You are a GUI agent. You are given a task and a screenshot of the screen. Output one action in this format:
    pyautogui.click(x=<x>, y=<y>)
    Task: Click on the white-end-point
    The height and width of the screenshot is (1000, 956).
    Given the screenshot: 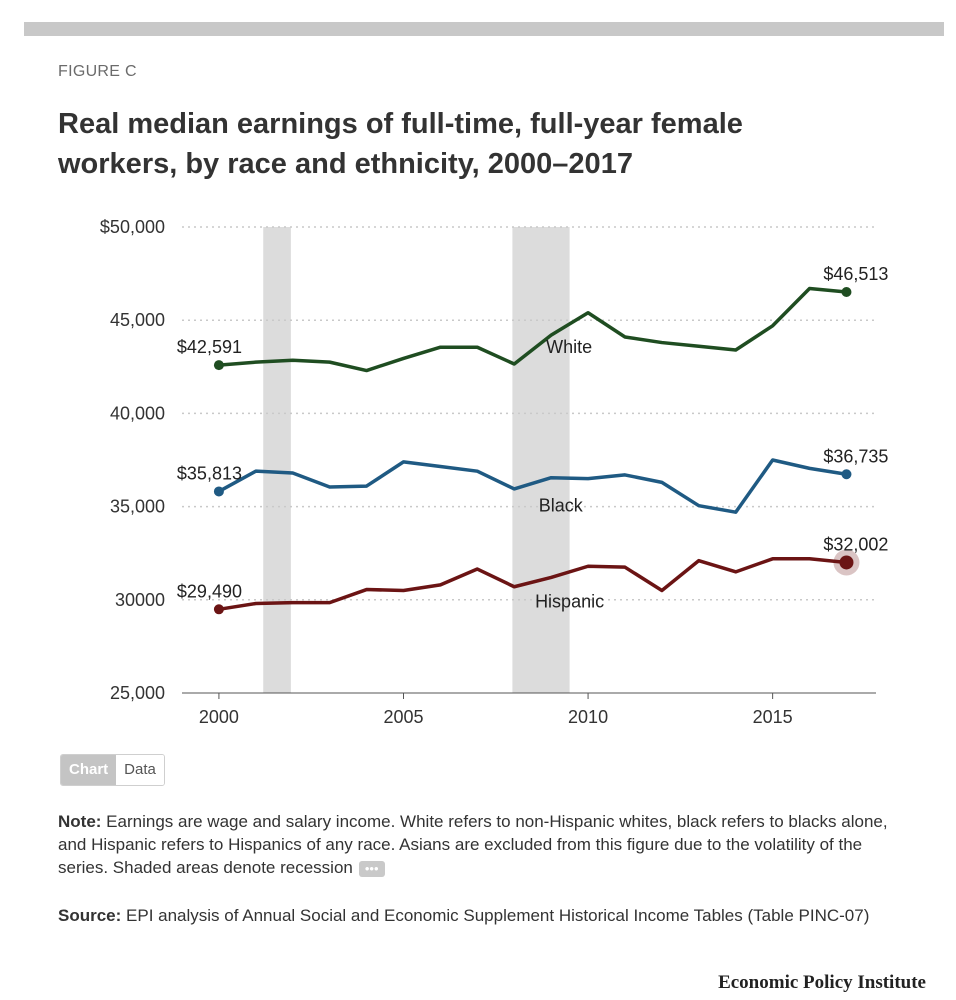 What is the action you would take?
    pyautogui.click(x=846, y=291)
    